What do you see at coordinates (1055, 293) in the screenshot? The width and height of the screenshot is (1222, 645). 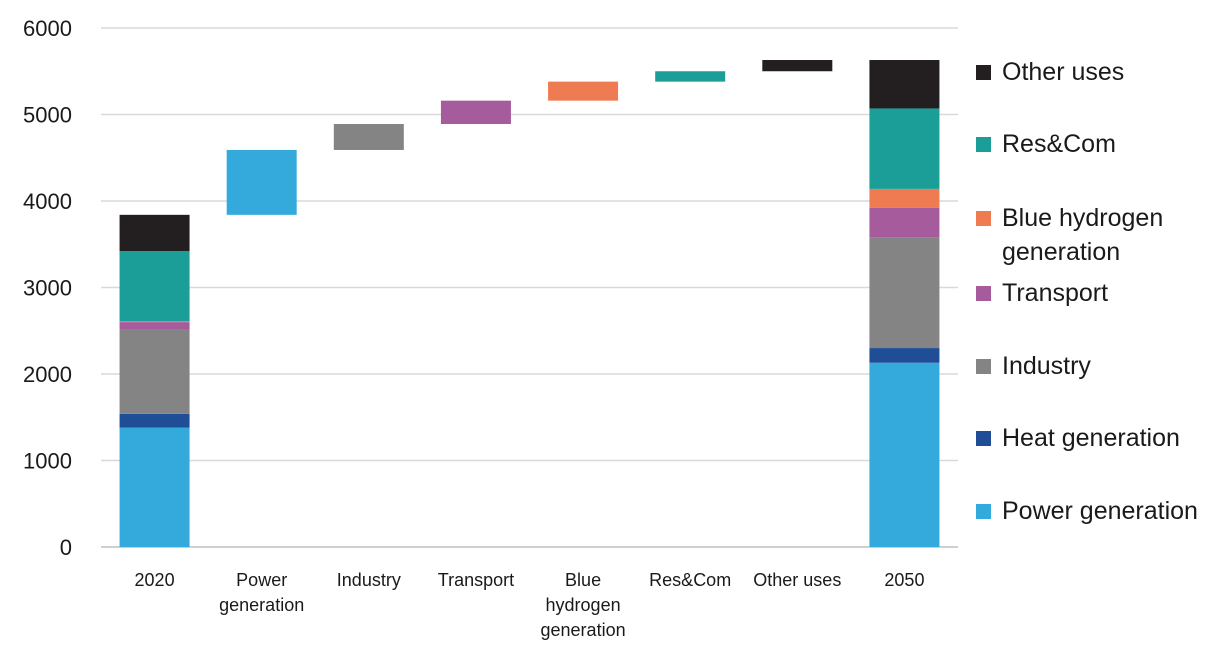 I see `legend-label: Transport` at bounding box center [1055, 293].